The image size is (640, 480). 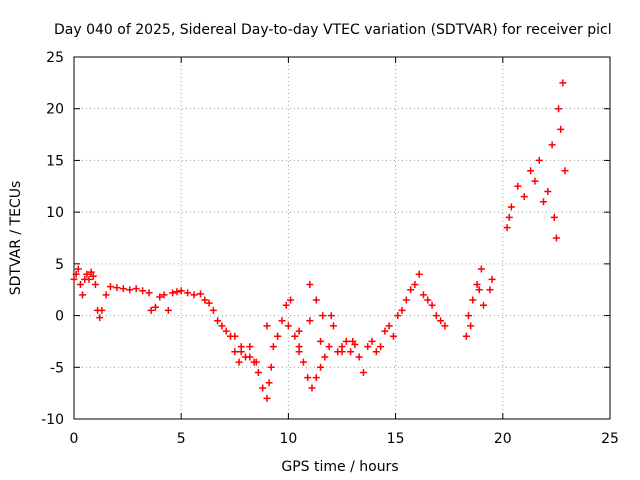 What do you see at coordinates (55, 213) in the screenshot?
I see `y-tick-label: 10` at bounding box center [55, 213].